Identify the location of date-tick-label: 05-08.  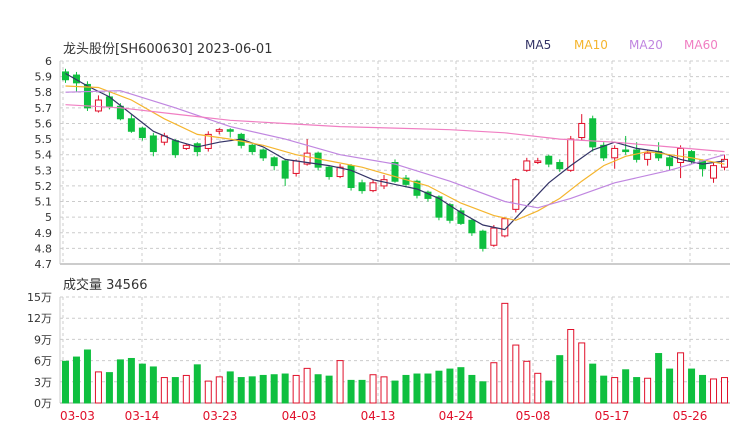
(533, 416).